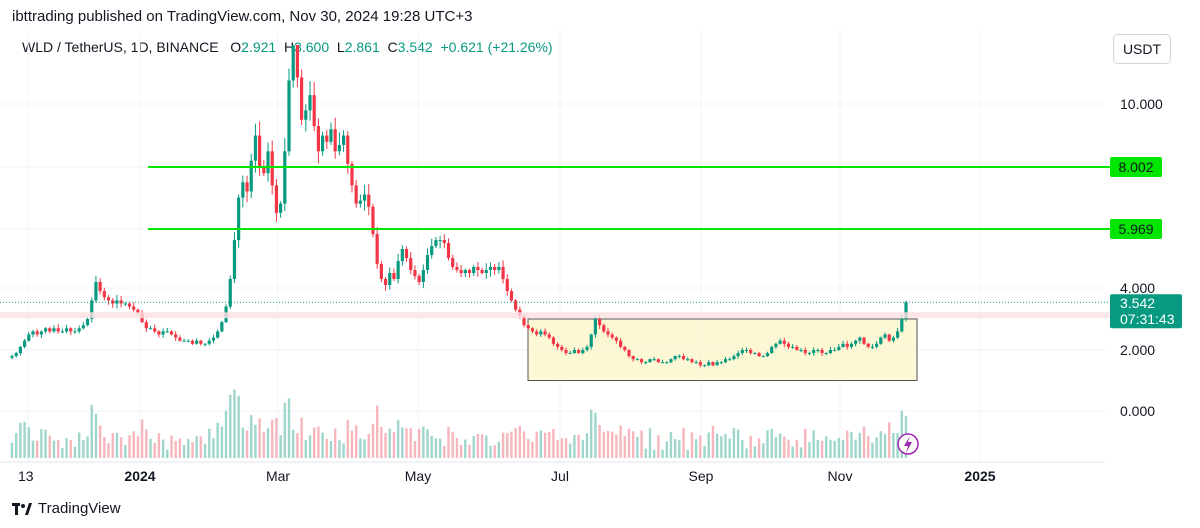  Describe the element at coordinates (555, 315) in the screenshot. I see `prev-close-band` at that location.